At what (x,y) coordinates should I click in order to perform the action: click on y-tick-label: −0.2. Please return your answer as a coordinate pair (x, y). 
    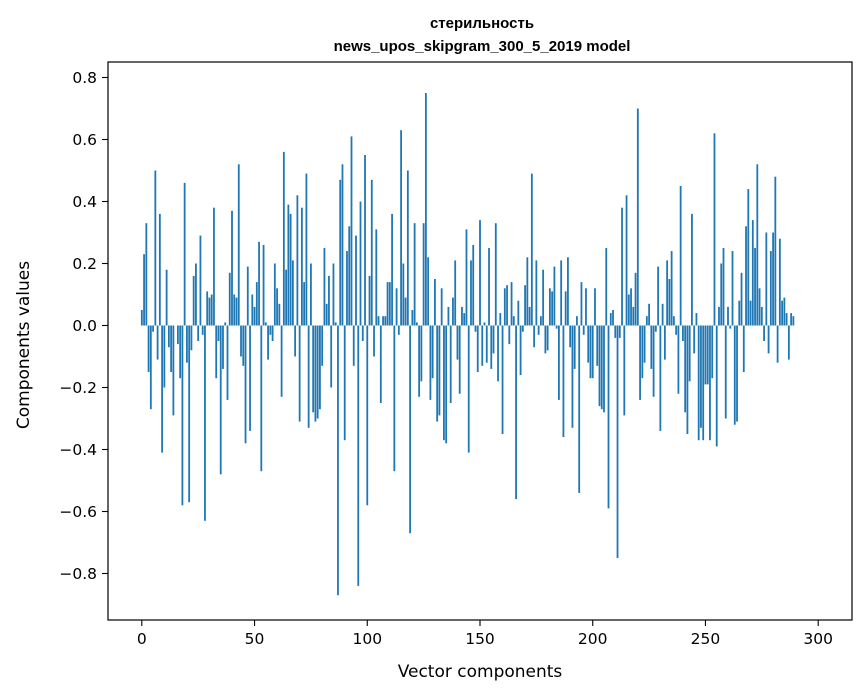
    Looking at the image, I should click on (78, 388).